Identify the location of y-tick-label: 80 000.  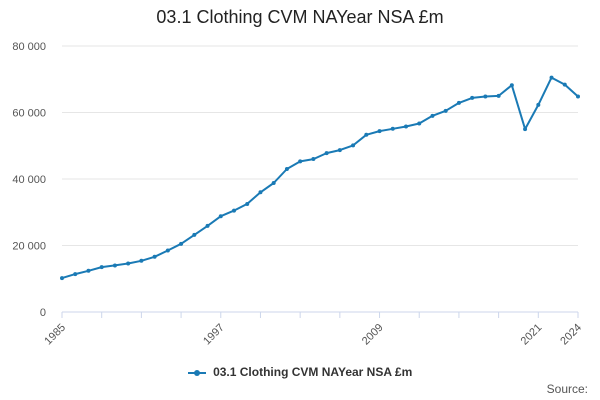
(29, 47).